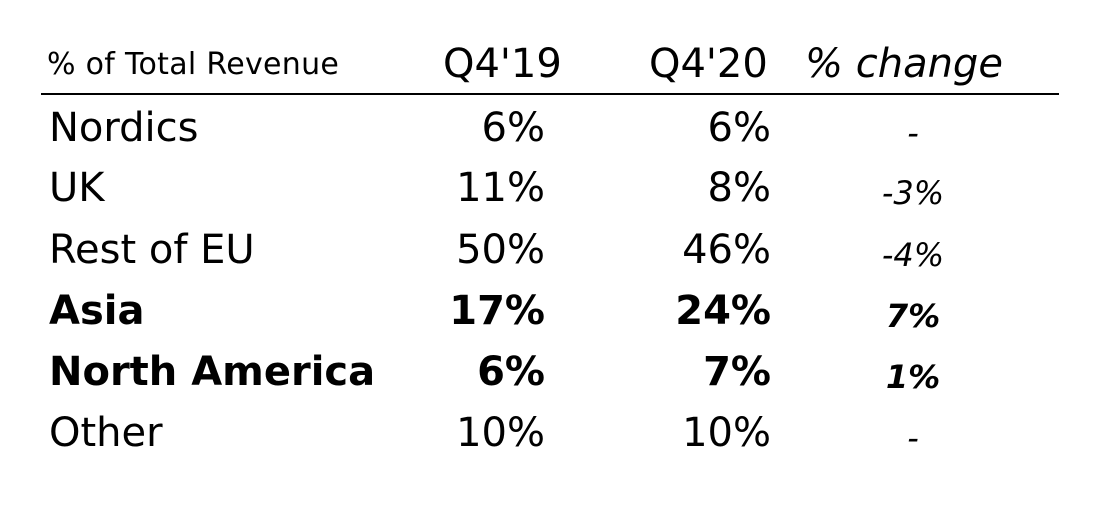 This screenshot has width=1103, height=510. Describe the element at coordinates (106, 433) in the screenshot. I see `row-label: Other` at that location.